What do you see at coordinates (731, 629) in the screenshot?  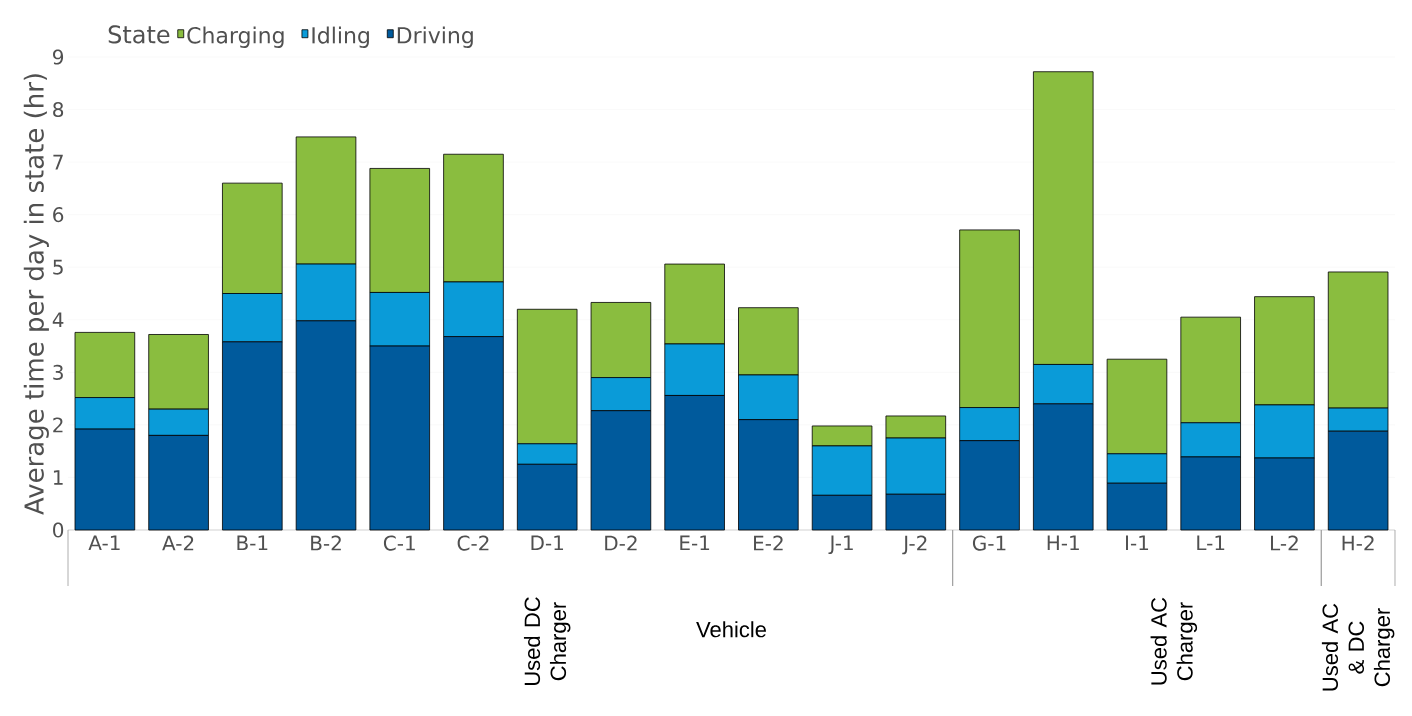 I see `x-axis-title: Vehicle` at bounding box center [731, 629].